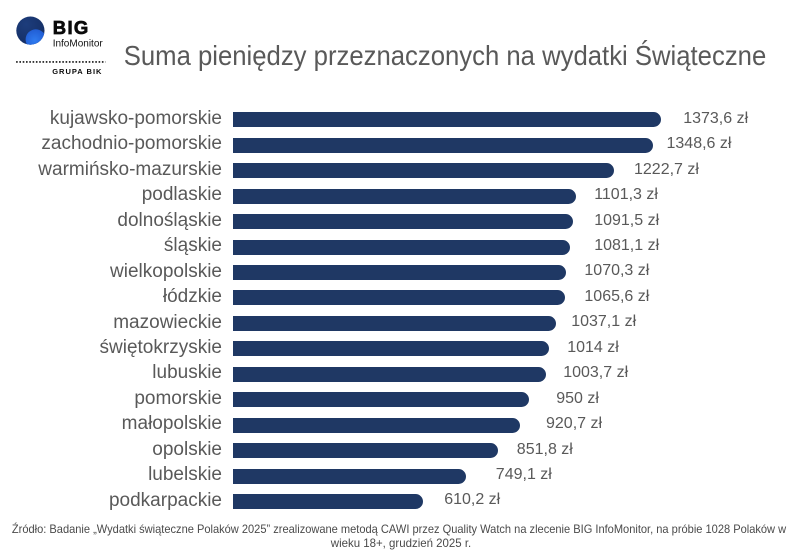  I want to click on svg-text: BIG, so click(71, 27).